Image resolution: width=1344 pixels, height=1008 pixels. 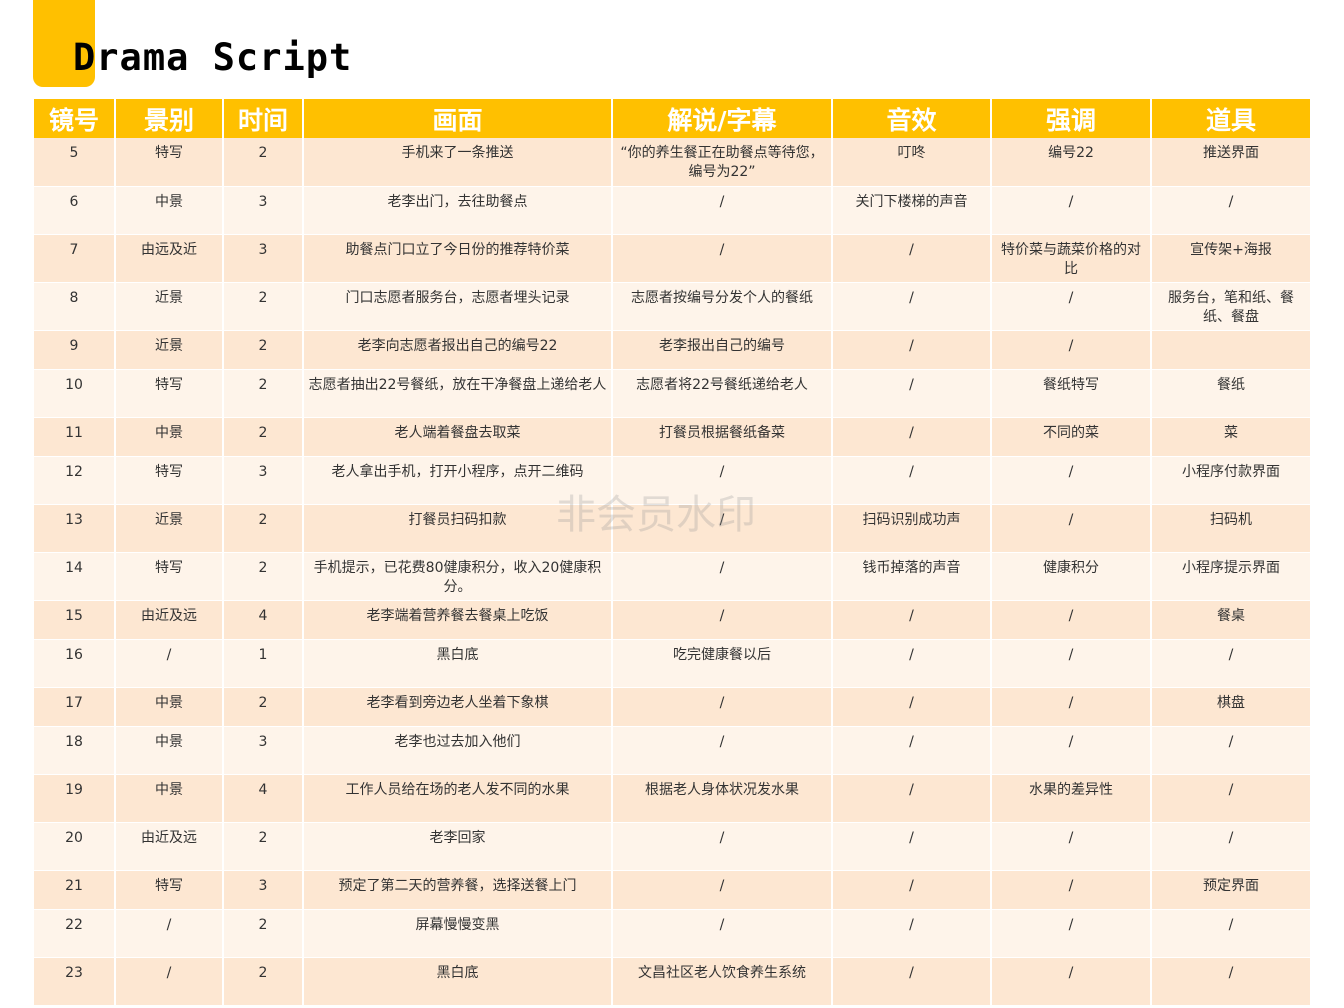 What do you see at coordinates (1071, 258) in the screenshot?
I see `cell-emphasis: 特价菜与蔬菜价格的对比` at bounding box center [1071, 258].